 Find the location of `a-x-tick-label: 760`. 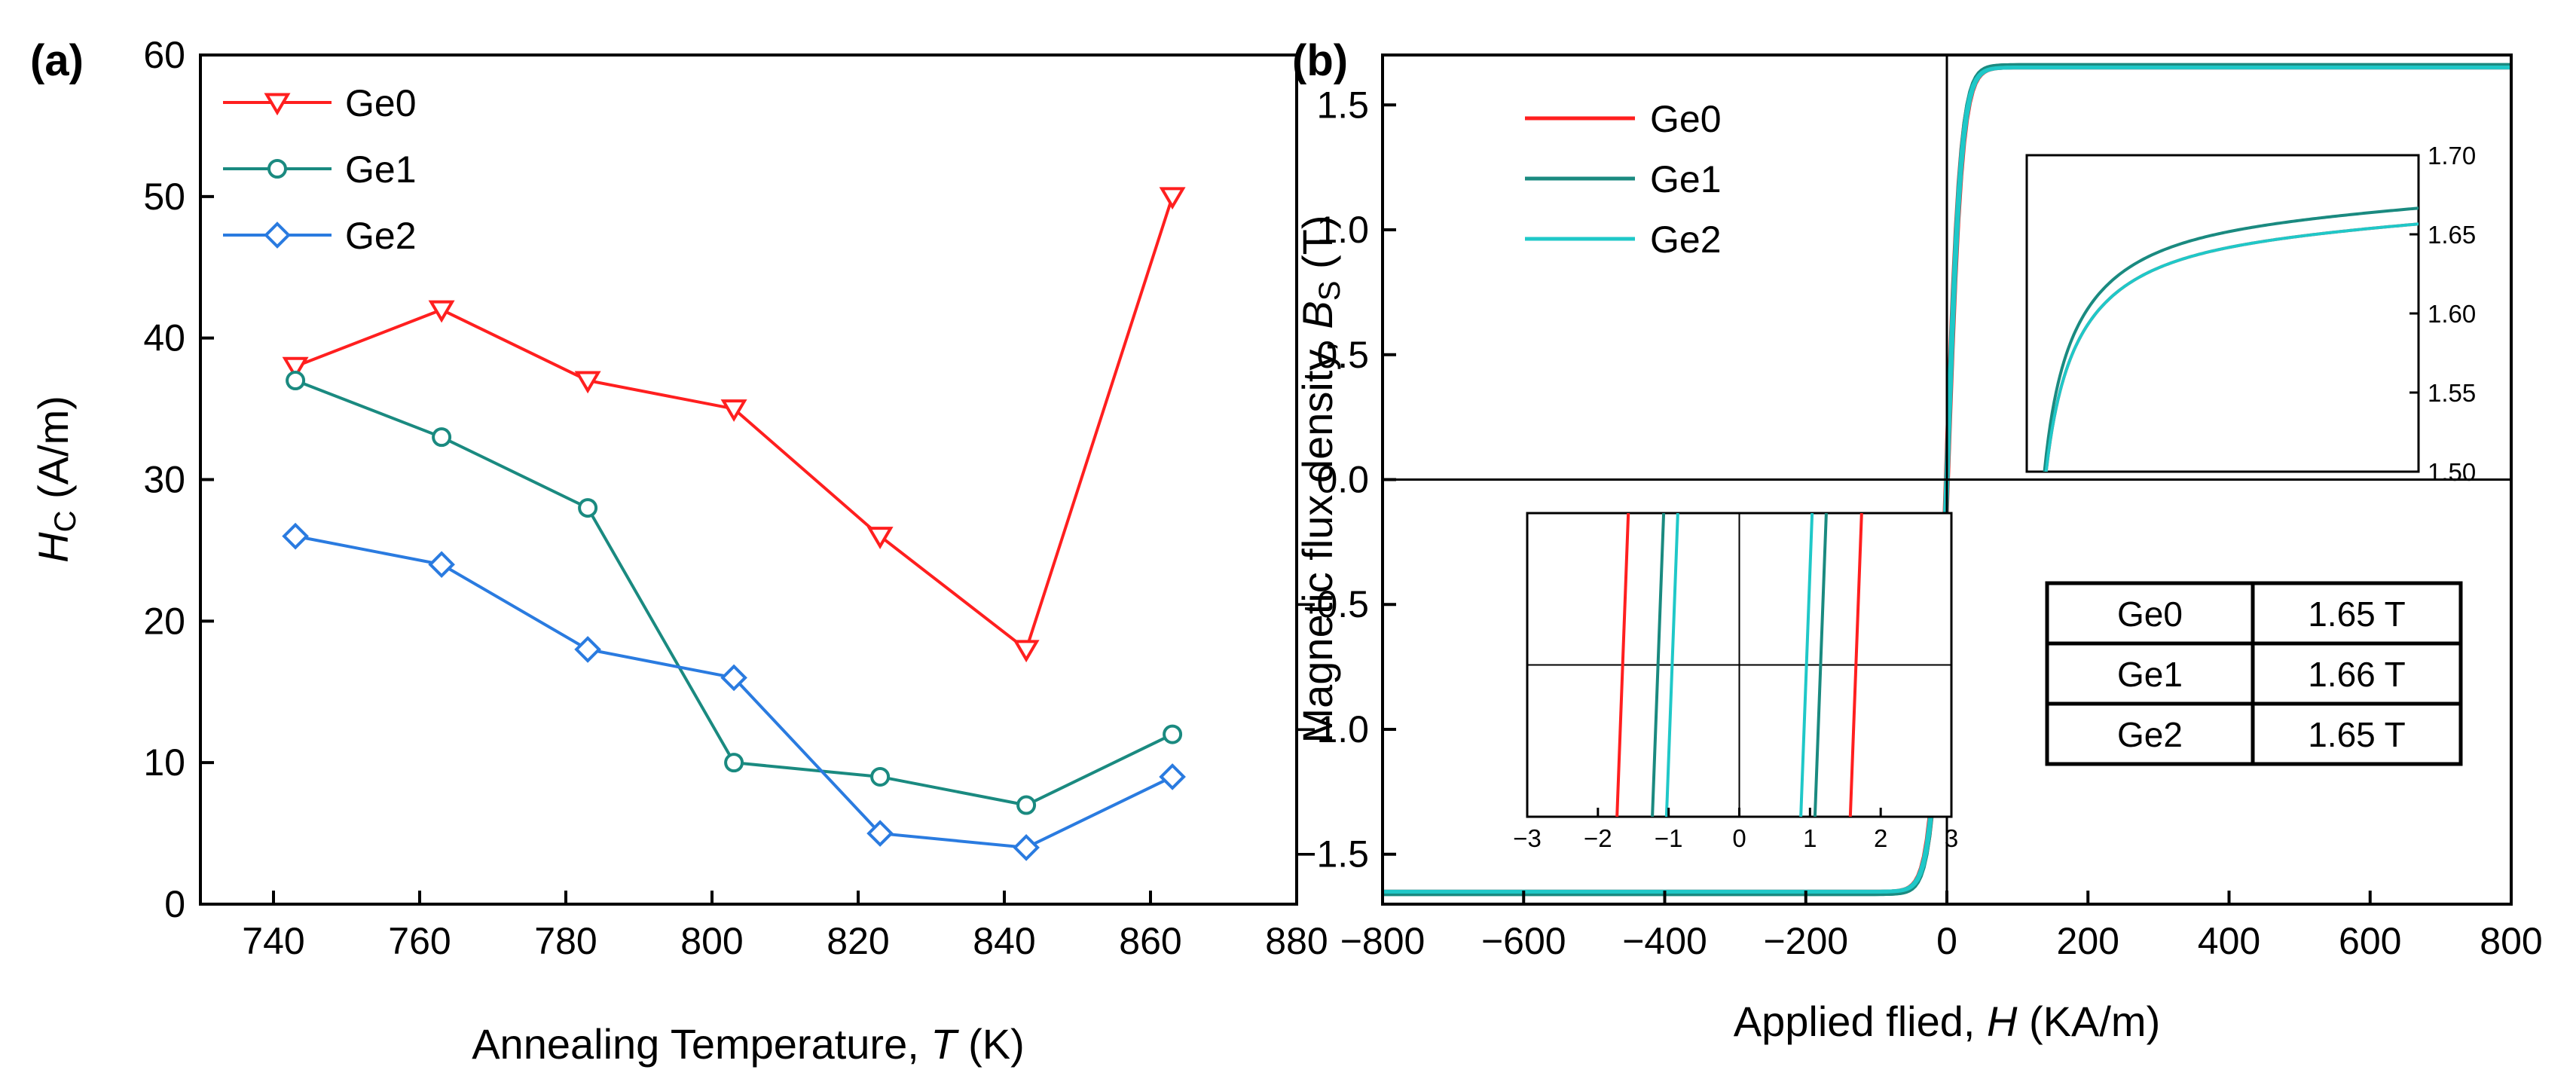

a-x-tick-label: 760 is located at coordinates (419, 941).